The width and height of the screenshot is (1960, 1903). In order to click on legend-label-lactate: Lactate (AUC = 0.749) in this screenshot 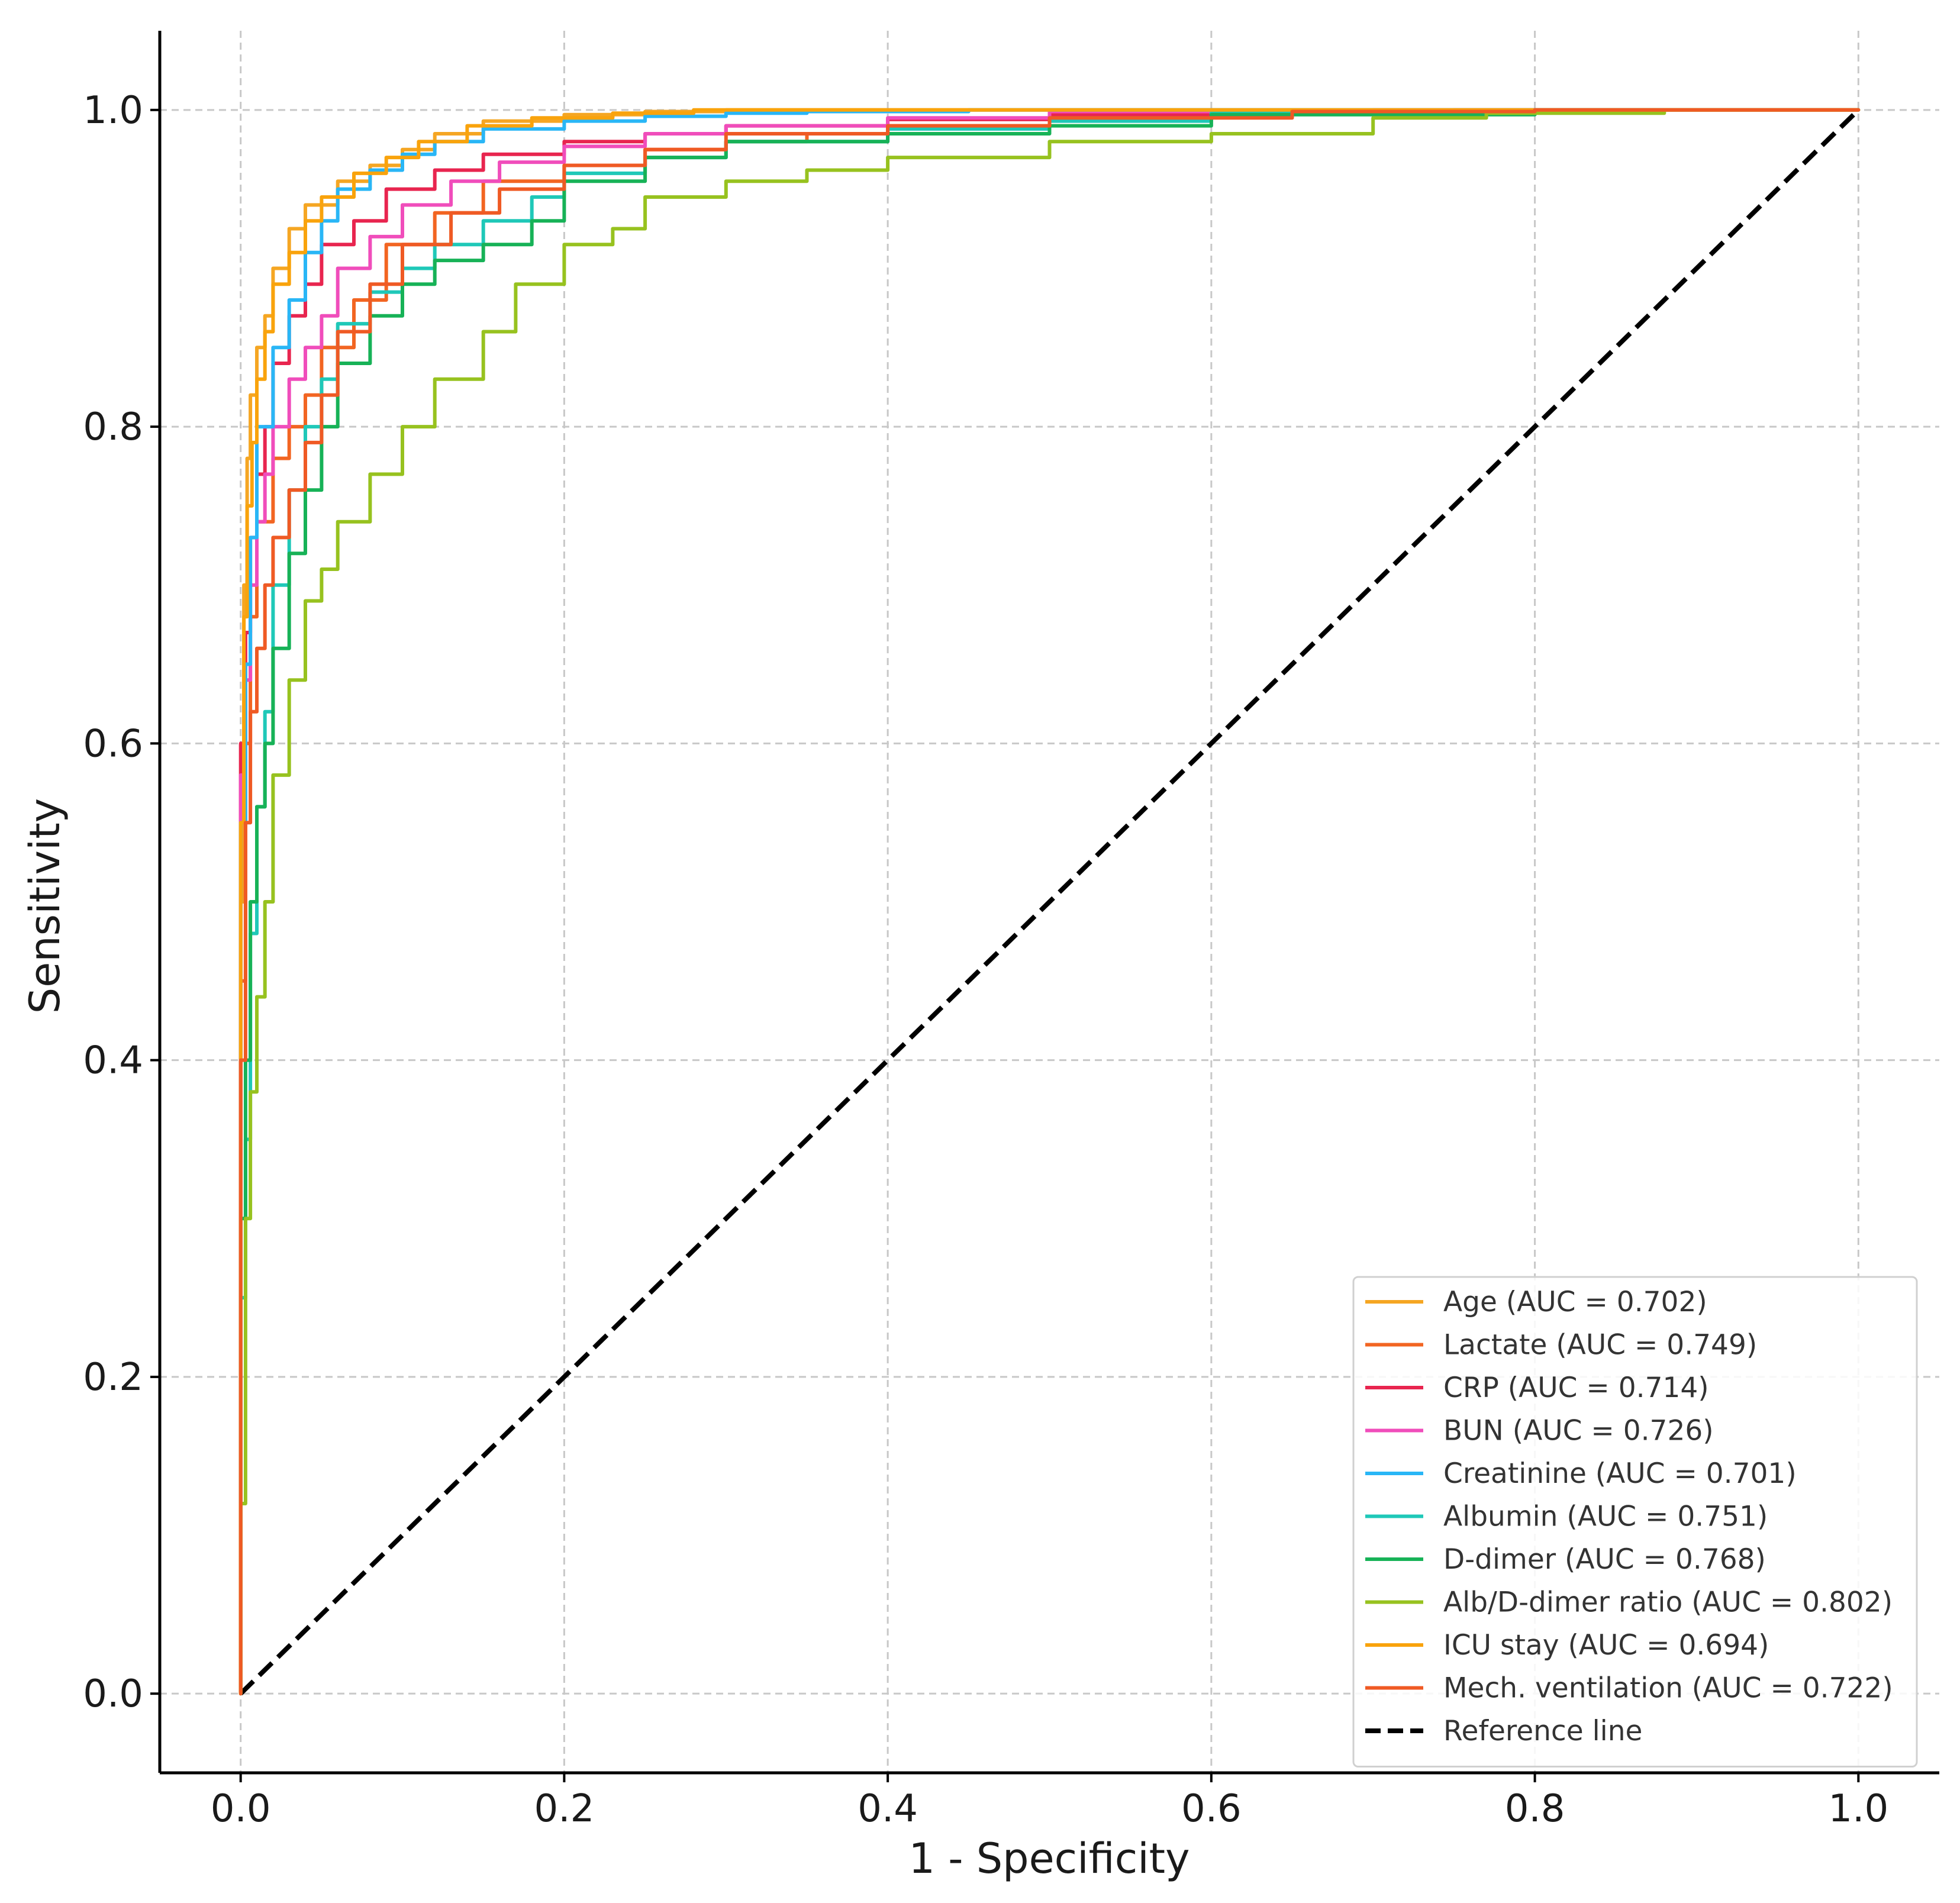, I will do `click(1600, 1345)`.